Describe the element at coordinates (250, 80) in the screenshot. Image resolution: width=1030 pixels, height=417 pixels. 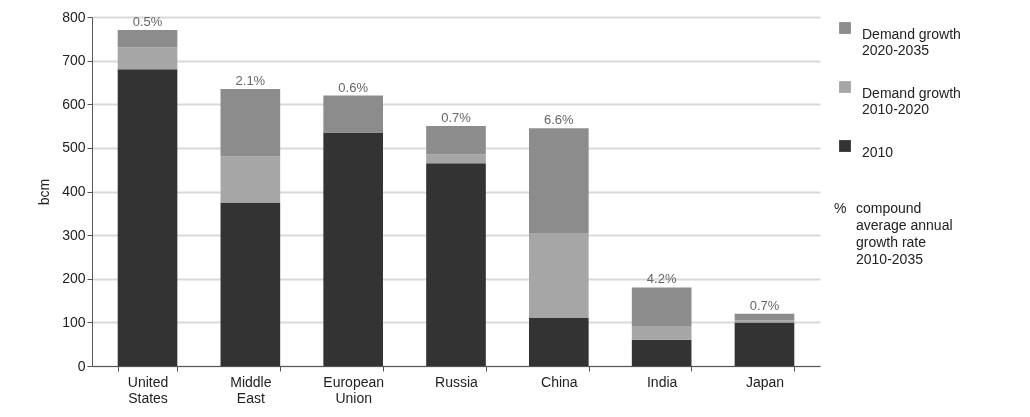
I see `annotation: 2.1%` at that location.